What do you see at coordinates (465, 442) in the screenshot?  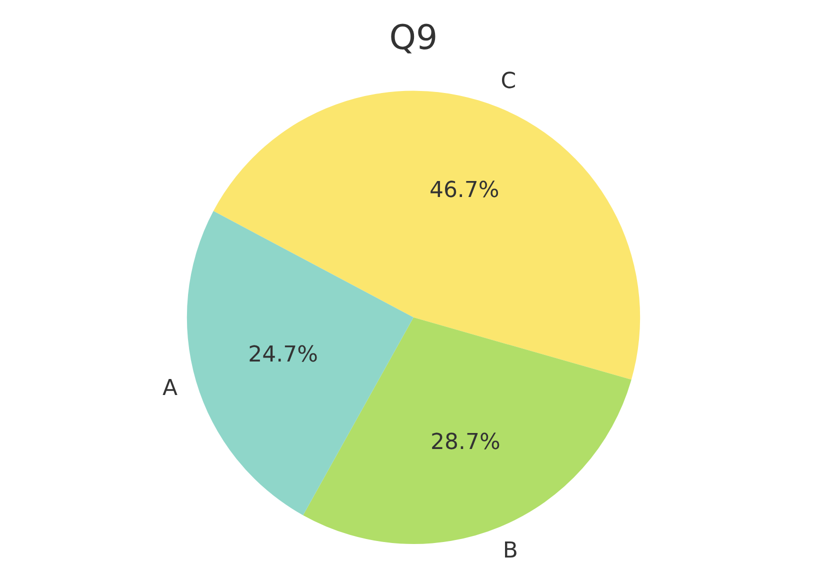 I see `data-label: 28.7%` at bounding box center [465, 442].